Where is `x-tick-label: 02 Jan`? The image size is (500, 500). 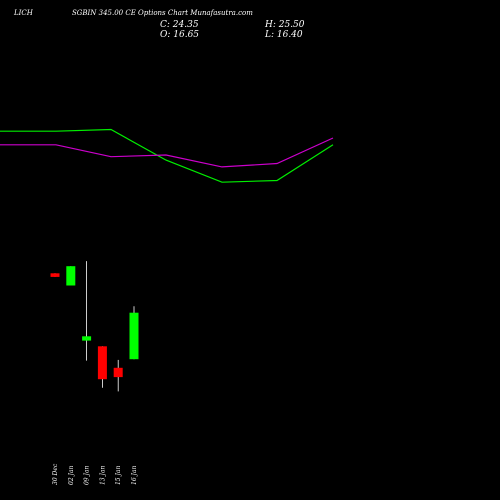 x-tick-label: 02 Jan is located at coordinates (71, 475).